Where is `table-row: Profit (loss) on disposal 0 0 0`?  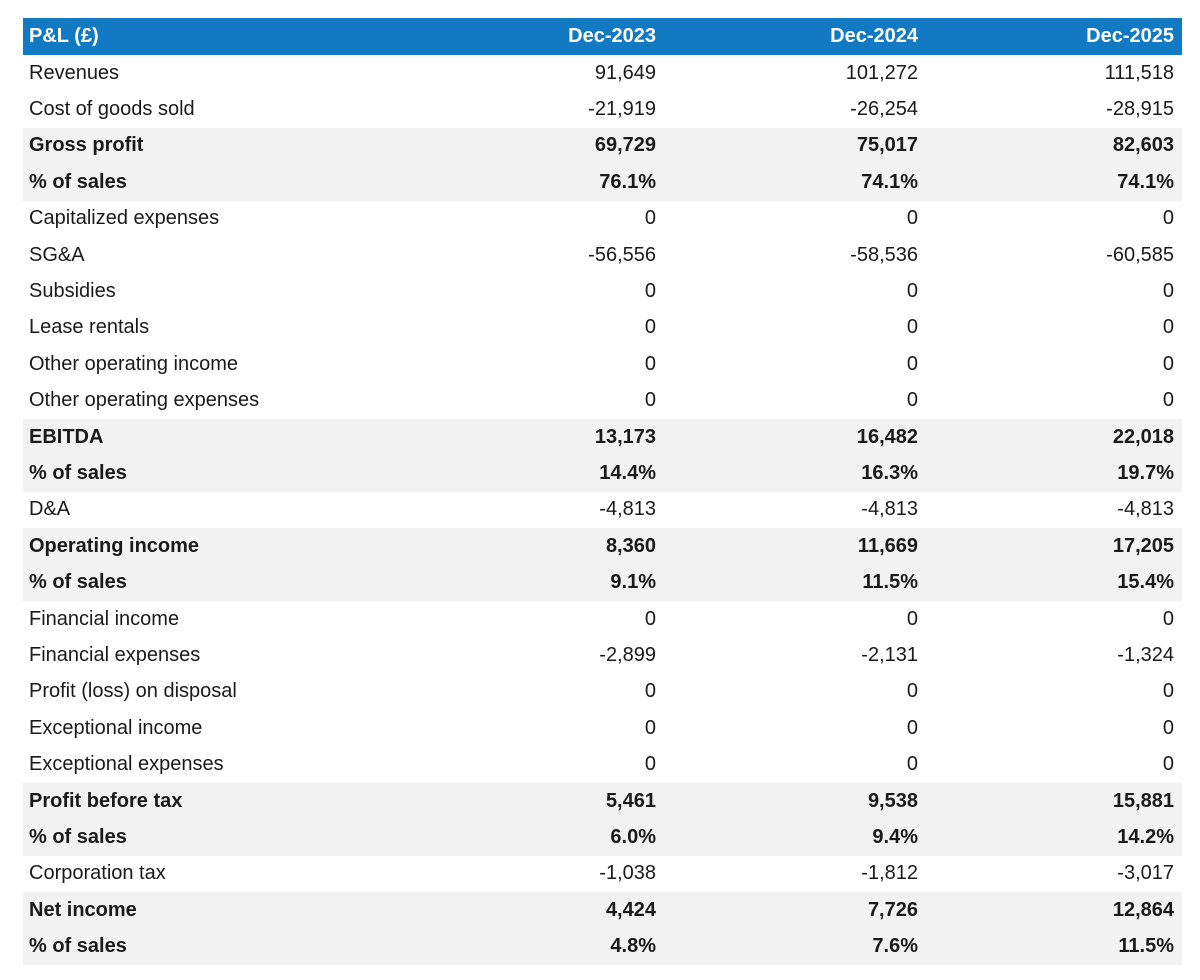
table-row: Profit (loss) on disposal 0 0 0 is located at coordinates (602, 692).